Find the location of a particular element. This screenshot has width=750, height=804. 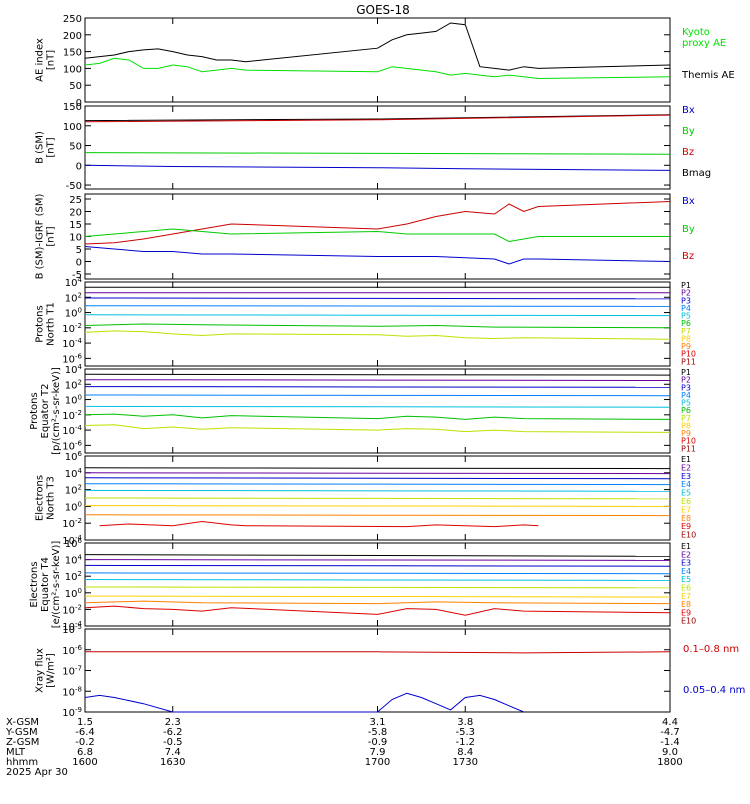

legend-entry: P8 is located at coordinates (686, 338).